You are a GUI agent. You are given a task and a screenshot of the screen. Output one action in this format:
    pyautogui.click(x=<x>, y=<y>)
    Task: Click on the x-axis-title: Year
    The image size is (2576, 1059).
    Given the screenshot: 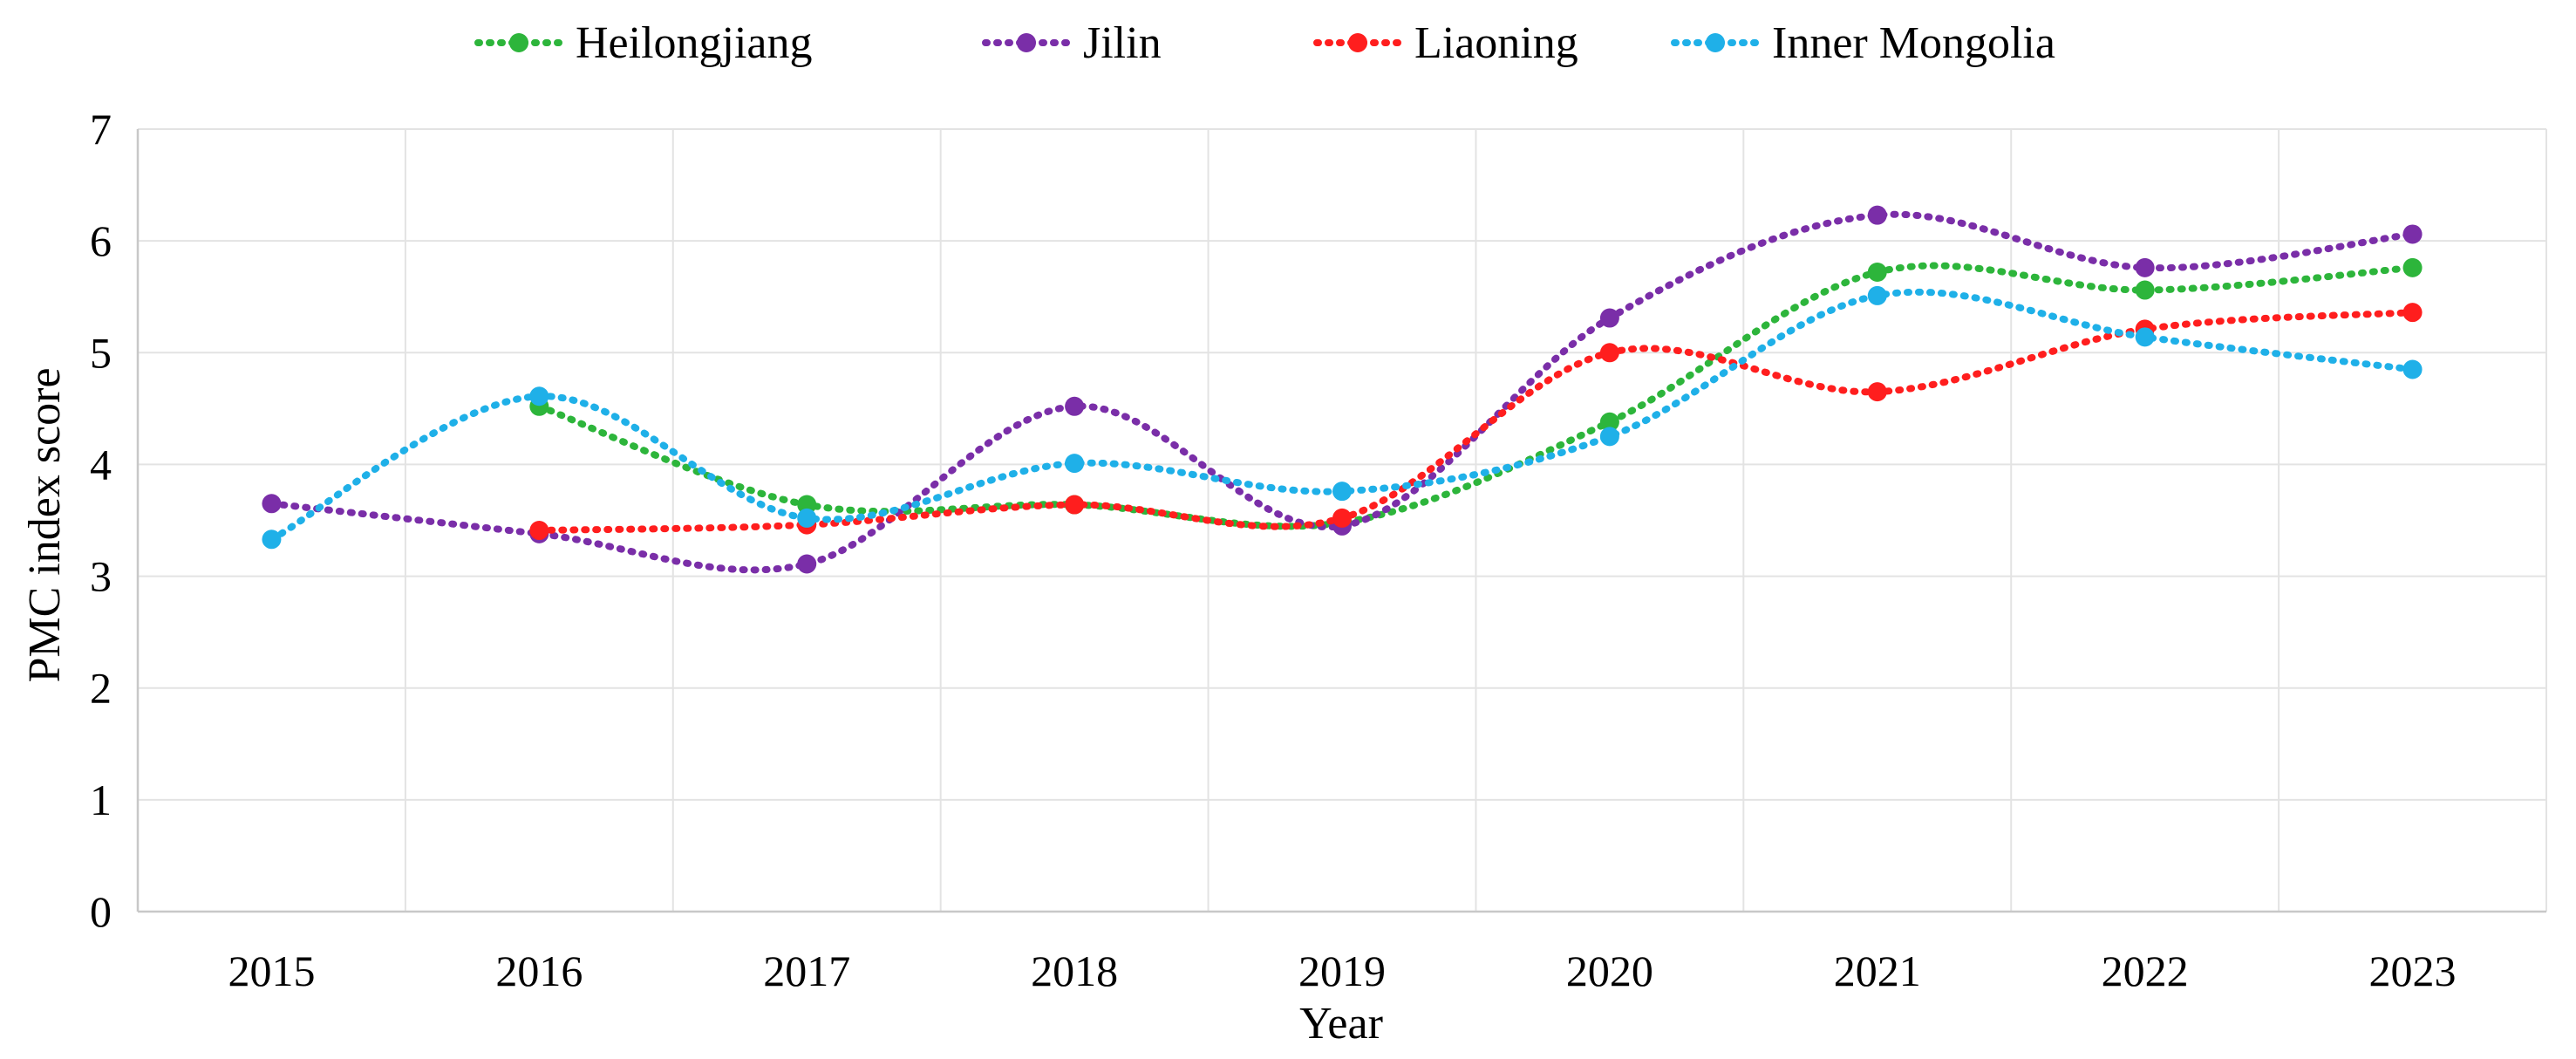 What is the action you would take?
    pyautogui.click(x=1341, y=1024)
    